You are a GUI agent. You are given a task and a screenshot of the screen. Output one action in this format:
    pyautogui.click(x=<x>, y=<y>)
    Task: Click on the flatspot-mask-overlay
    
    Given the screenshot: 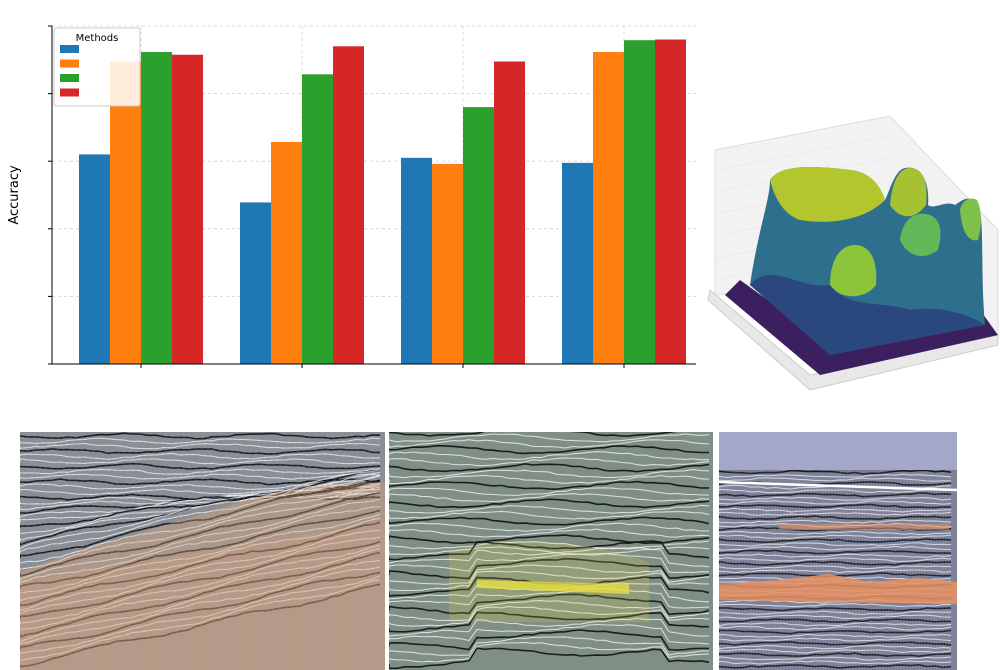 What is the action you would take?
    pyautogui.click(x=553, y=587)
    